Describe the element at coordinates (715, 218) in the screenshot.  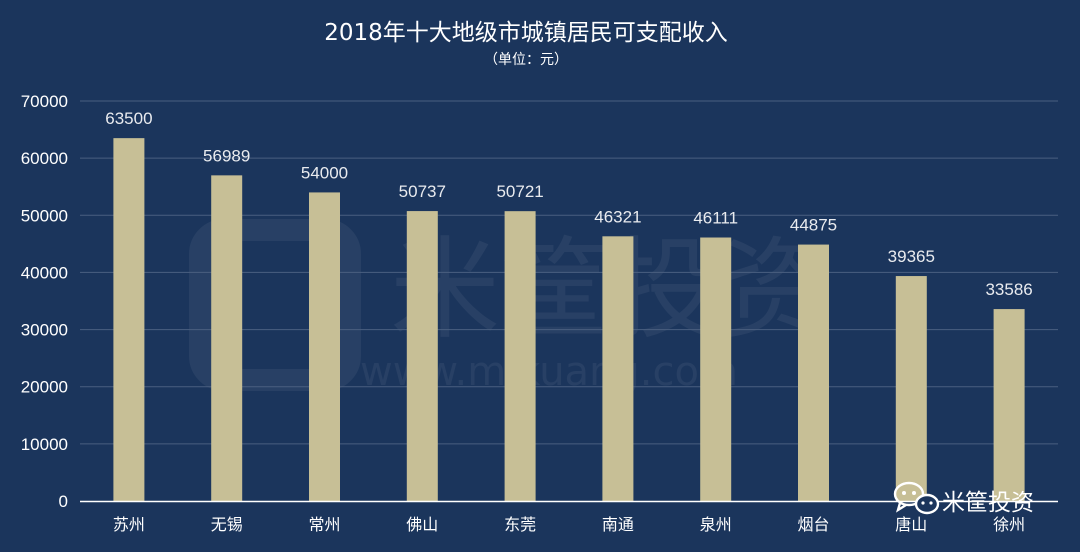
I see `data-label: 46111` at that location.